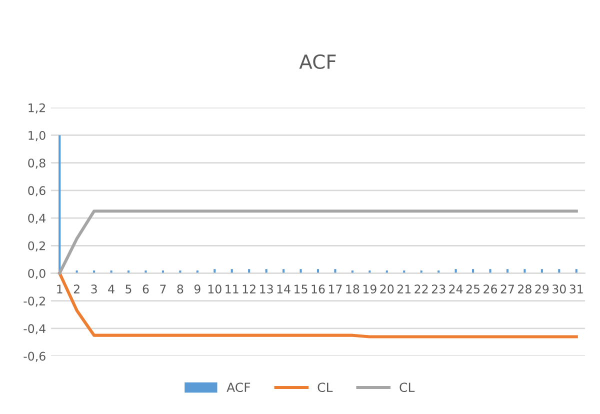  I want to click on y-tick-label: 0,4, so click(37, 219).